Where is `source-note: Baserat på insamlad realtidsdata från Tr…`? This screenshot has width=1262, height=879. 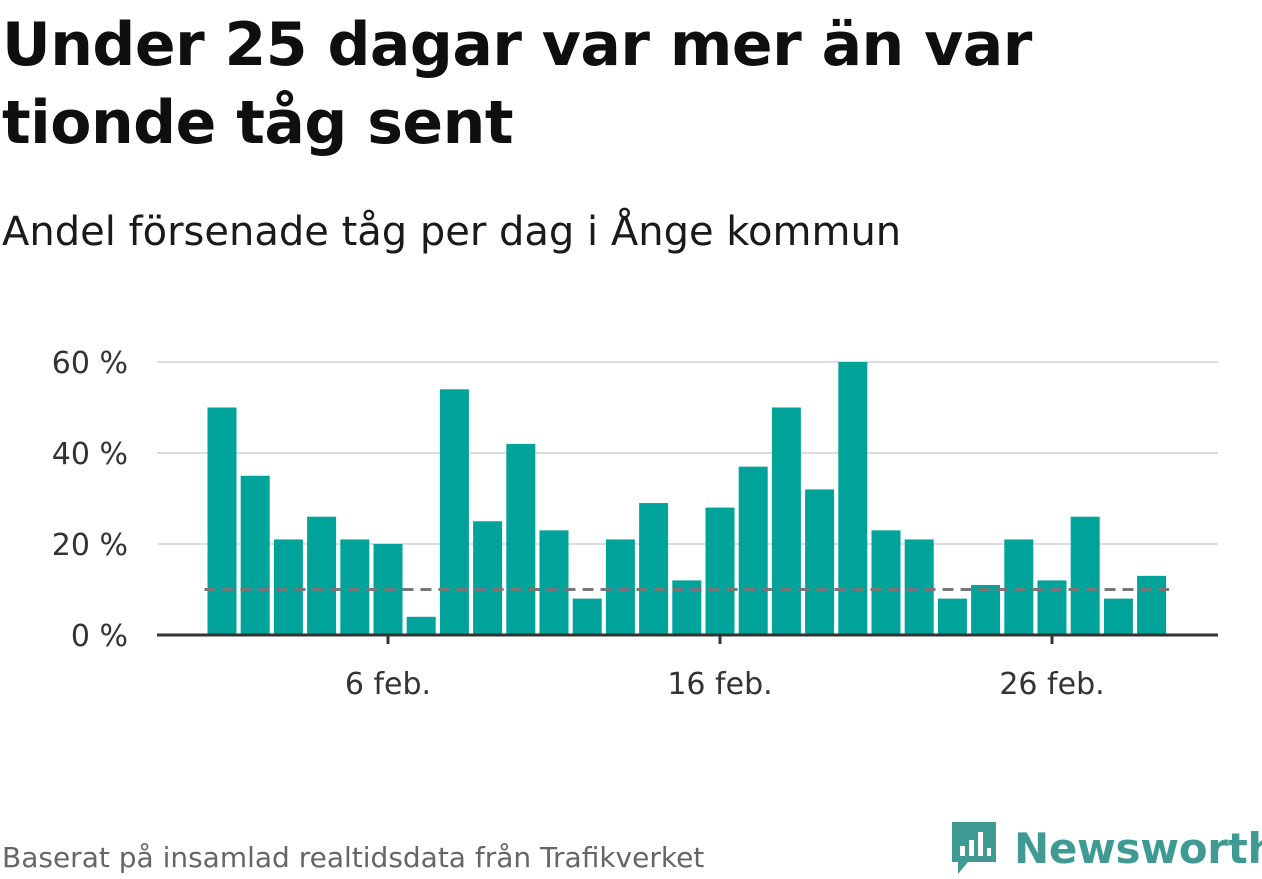
source-note: Baserat på insamlad realtidsdata från Tr… is located at coordinates (353, 857).